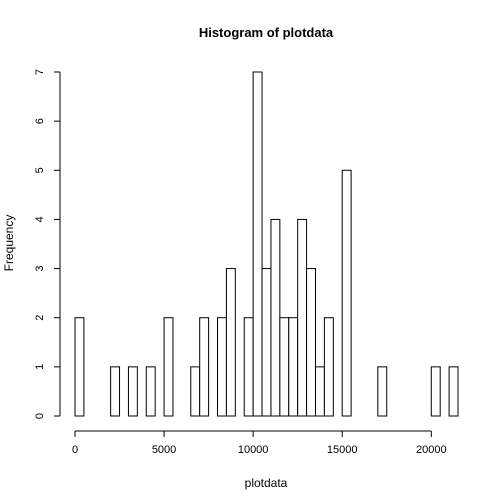 This screenshot has width=504, height=504. Describe the element at coordinates (266, 483) in the screenshot. I see `x-axis-label: plotdata` at that location.